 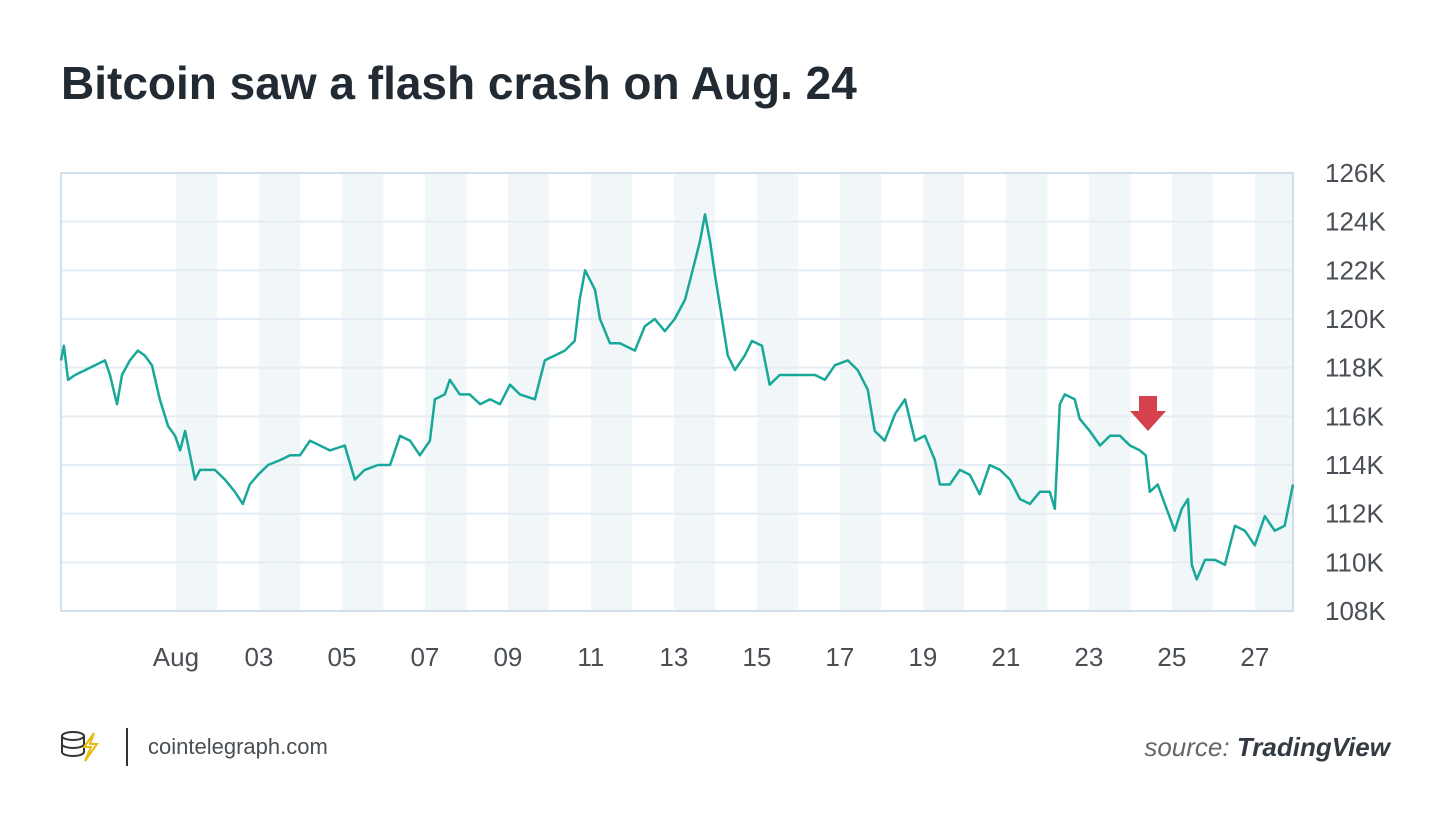 What do you see at coordinates (756, 657) in the screenshot?
I see `x-tick-label: 15` at bounding box center [756, 657].